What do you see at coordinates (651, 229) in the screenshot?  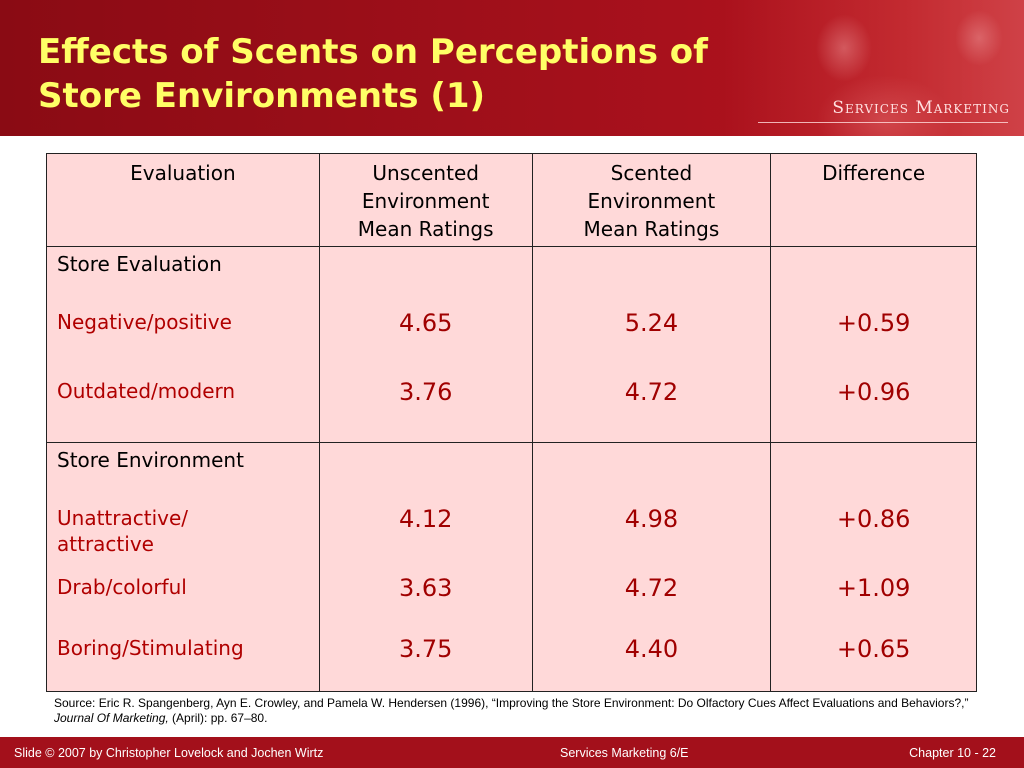 I see `header-scented-line3: Mean Ratings` at bounding box center [651, 229].